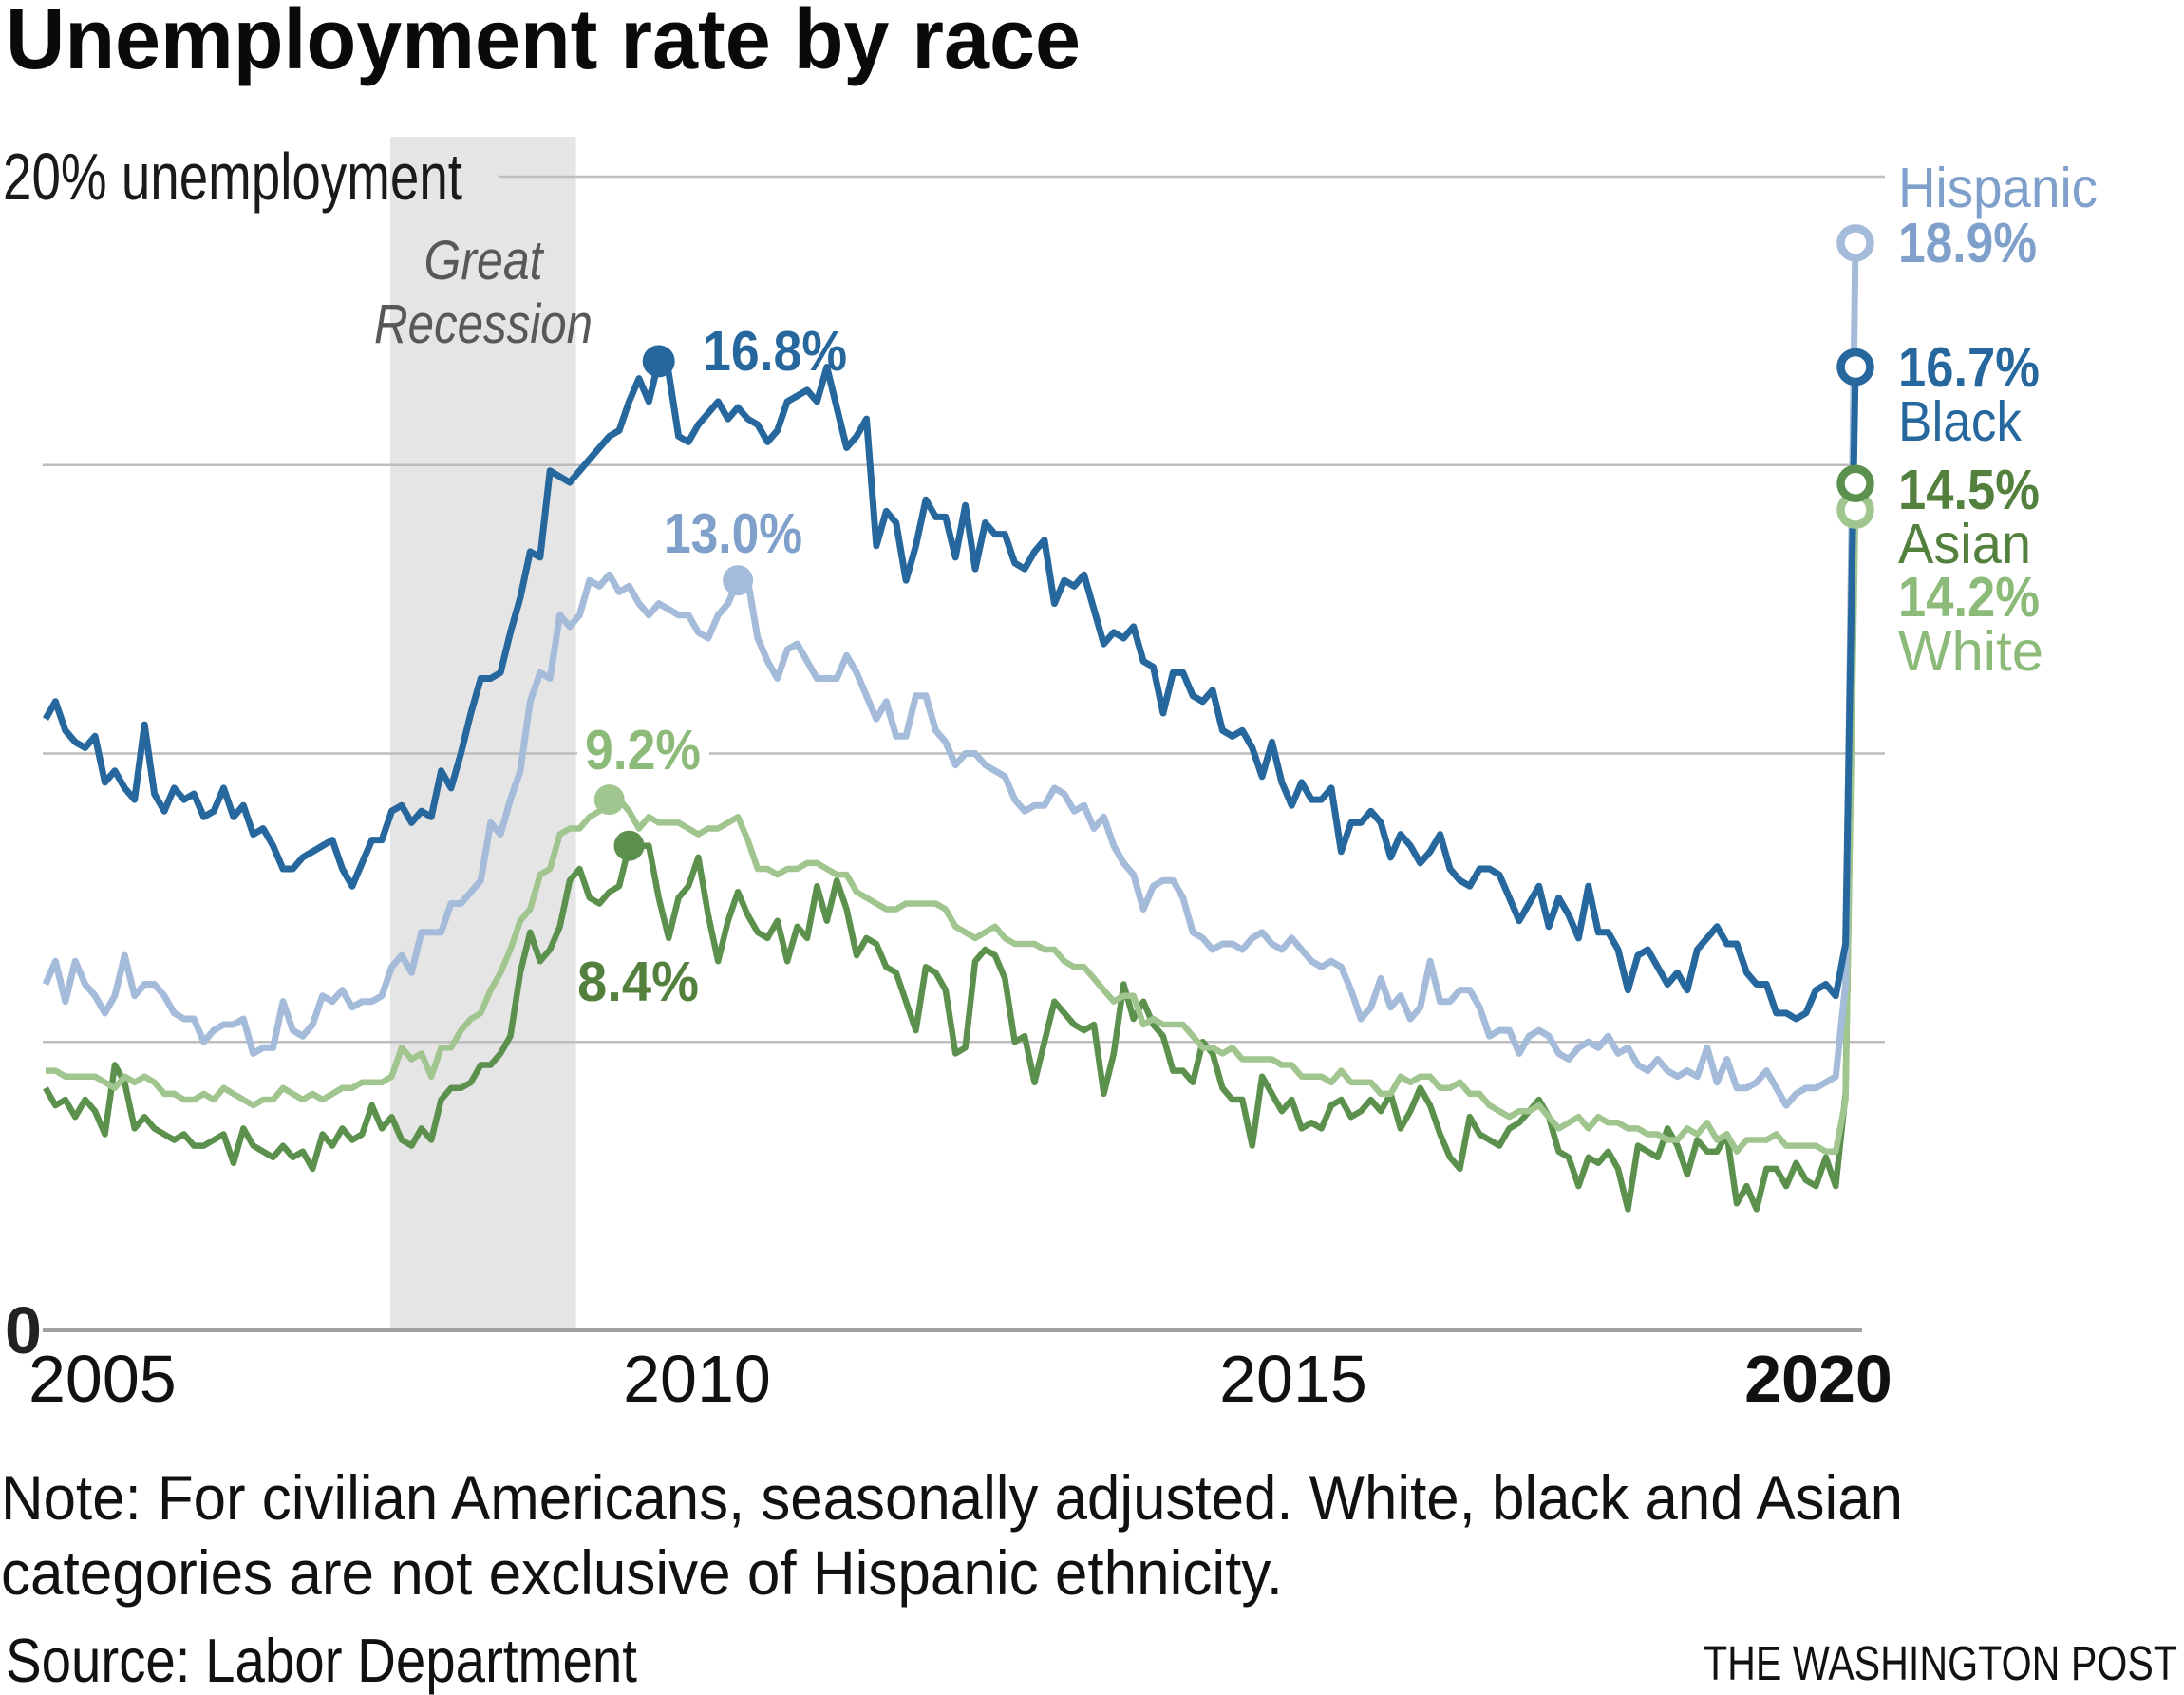 This screenshot has width=2184, height=1695. I want to click on svg-text: THE WASHINGTON POST, so click(1941, 1663).